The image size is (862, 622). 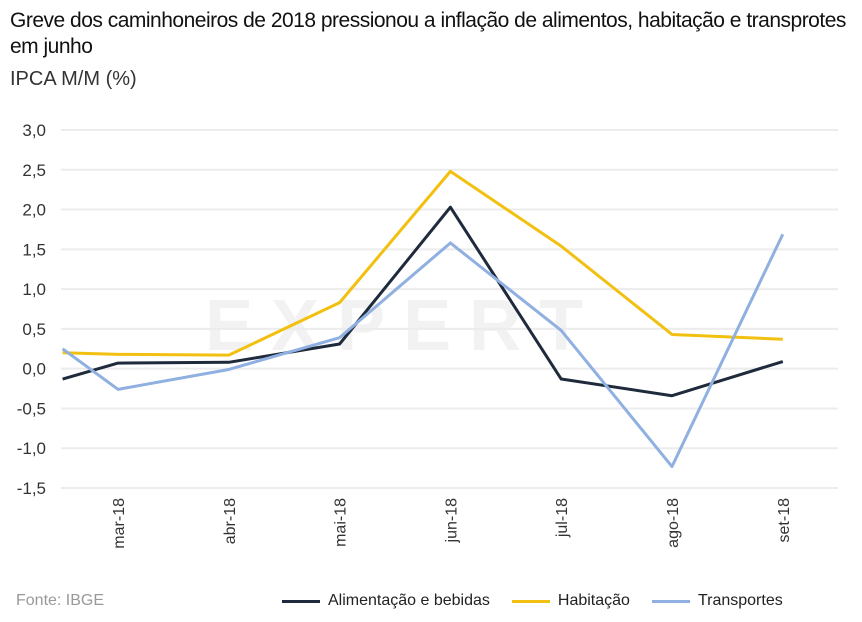 What do you see at coordinates (34, 369) in the screenshot?
I see `y-tick-label: 0,0` at bounding box center [34, 369].